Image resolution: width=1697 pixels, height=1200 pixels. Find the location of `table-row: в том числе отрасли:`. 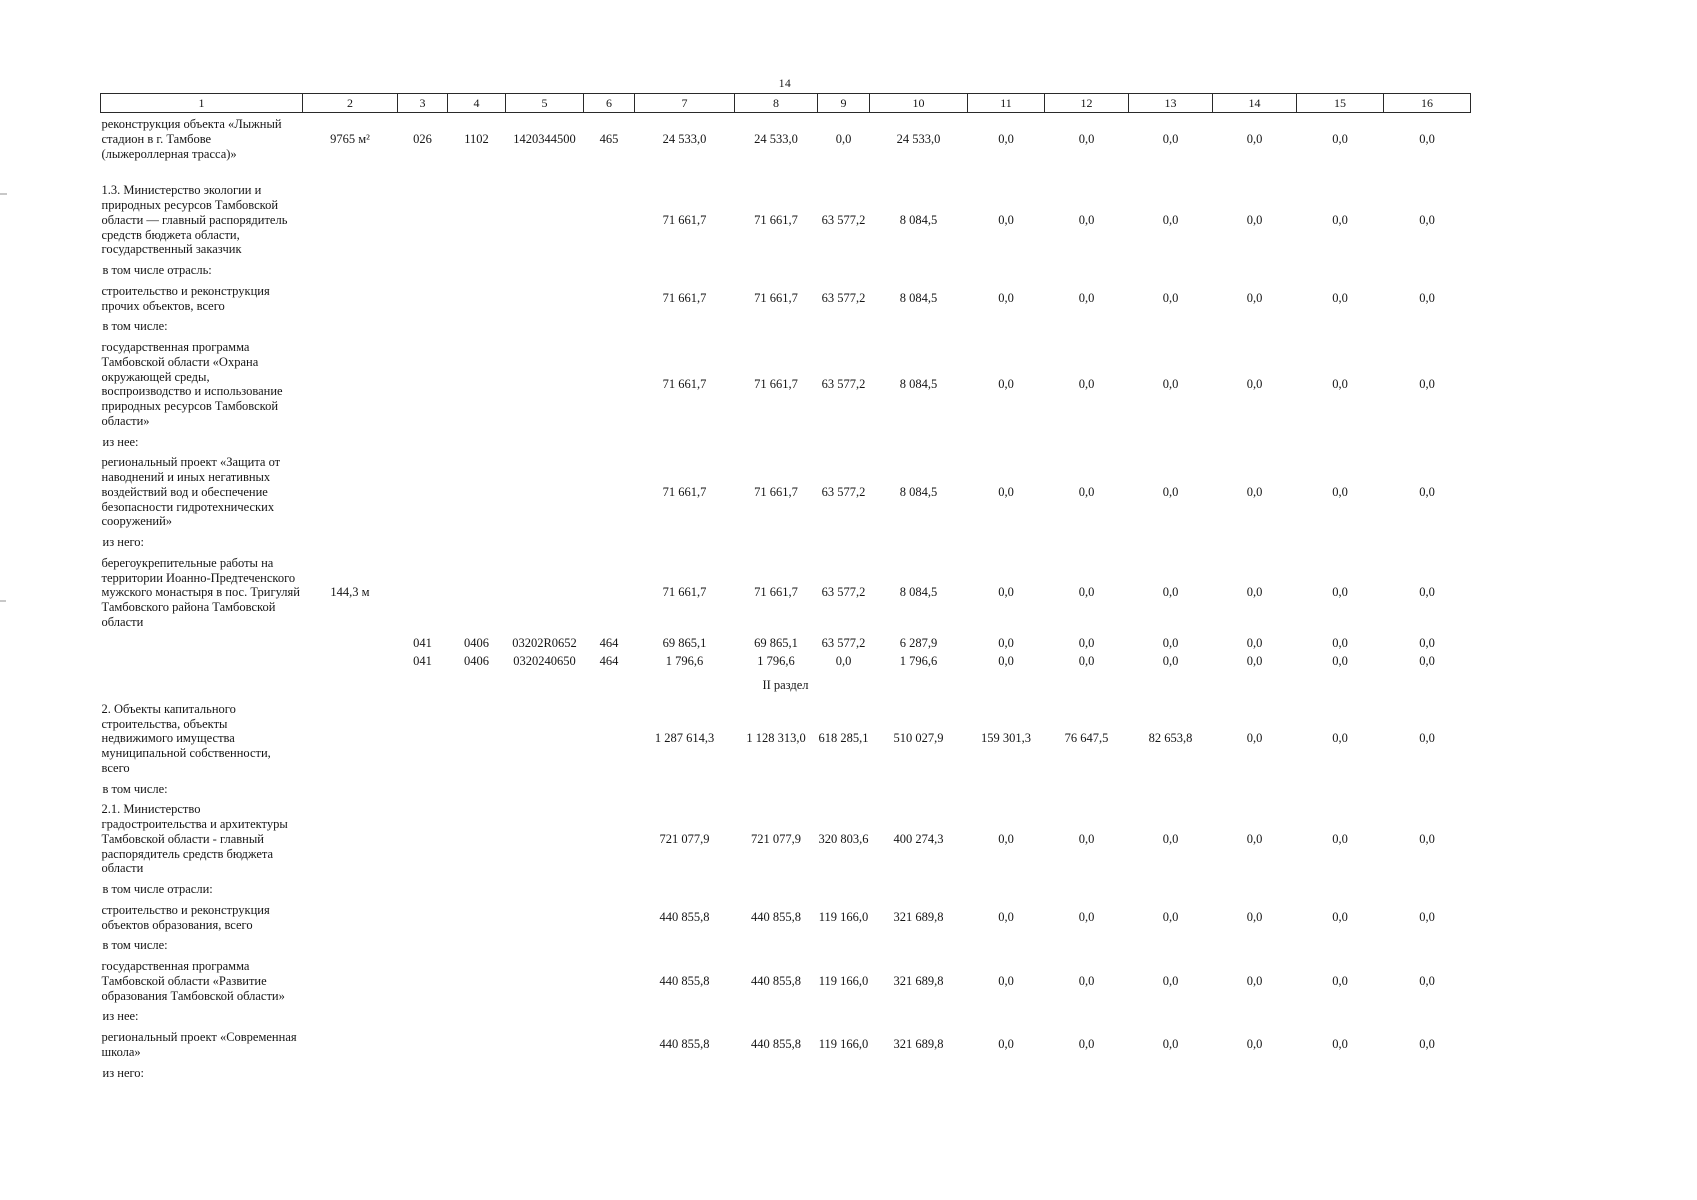

table-row: в том числе отрасли: is located at coordinates (786, 889).